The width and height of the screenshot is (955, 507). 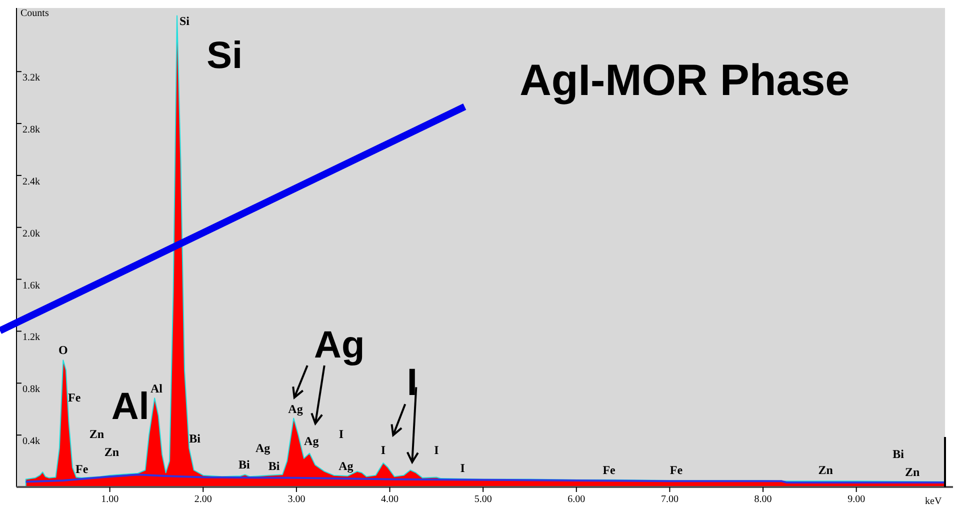 I want to click on x-tick-label: 2.00, so click(x=203, y=500).